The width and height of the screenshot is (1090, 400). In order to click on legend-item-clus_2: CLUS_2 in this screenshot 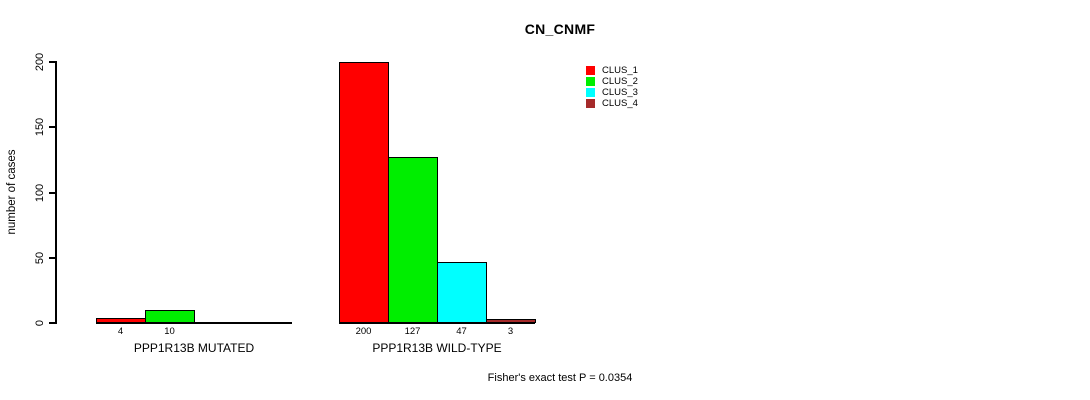, I will do `click(612, 81)`.